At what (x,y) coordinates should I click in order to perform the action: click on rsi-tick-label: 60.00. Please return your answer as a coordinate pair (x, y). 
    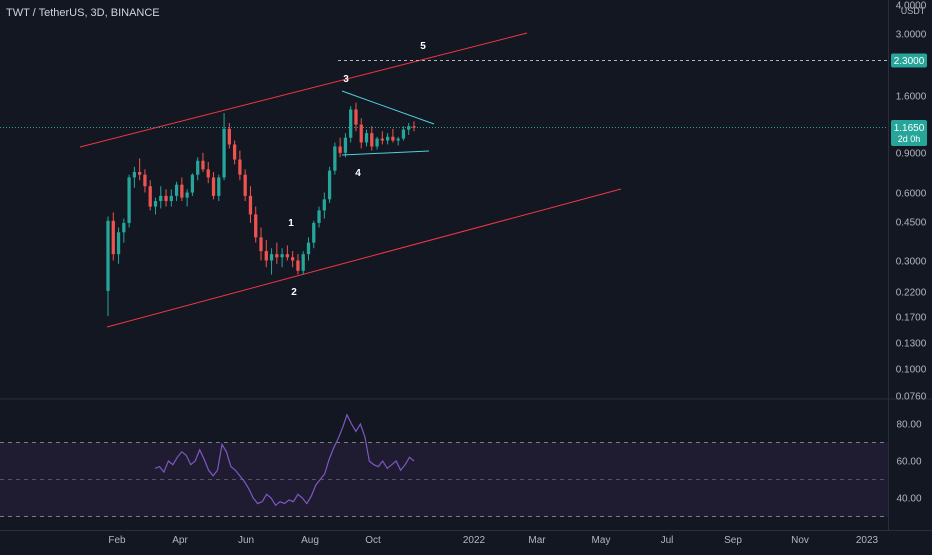
    Looking at the image, I should click on (908, 462).